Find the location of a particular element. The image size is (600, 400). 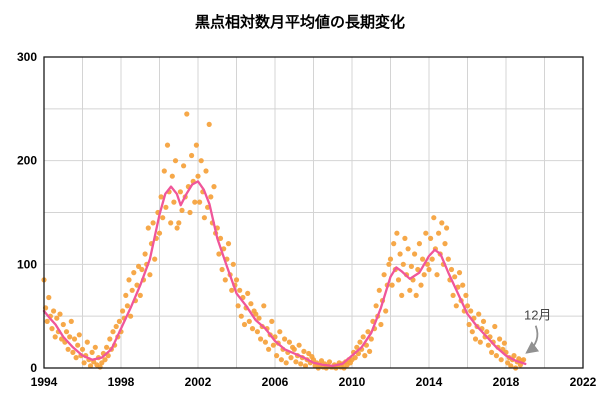

x-tick-label: 2018 is located at coordinates (506, 382).